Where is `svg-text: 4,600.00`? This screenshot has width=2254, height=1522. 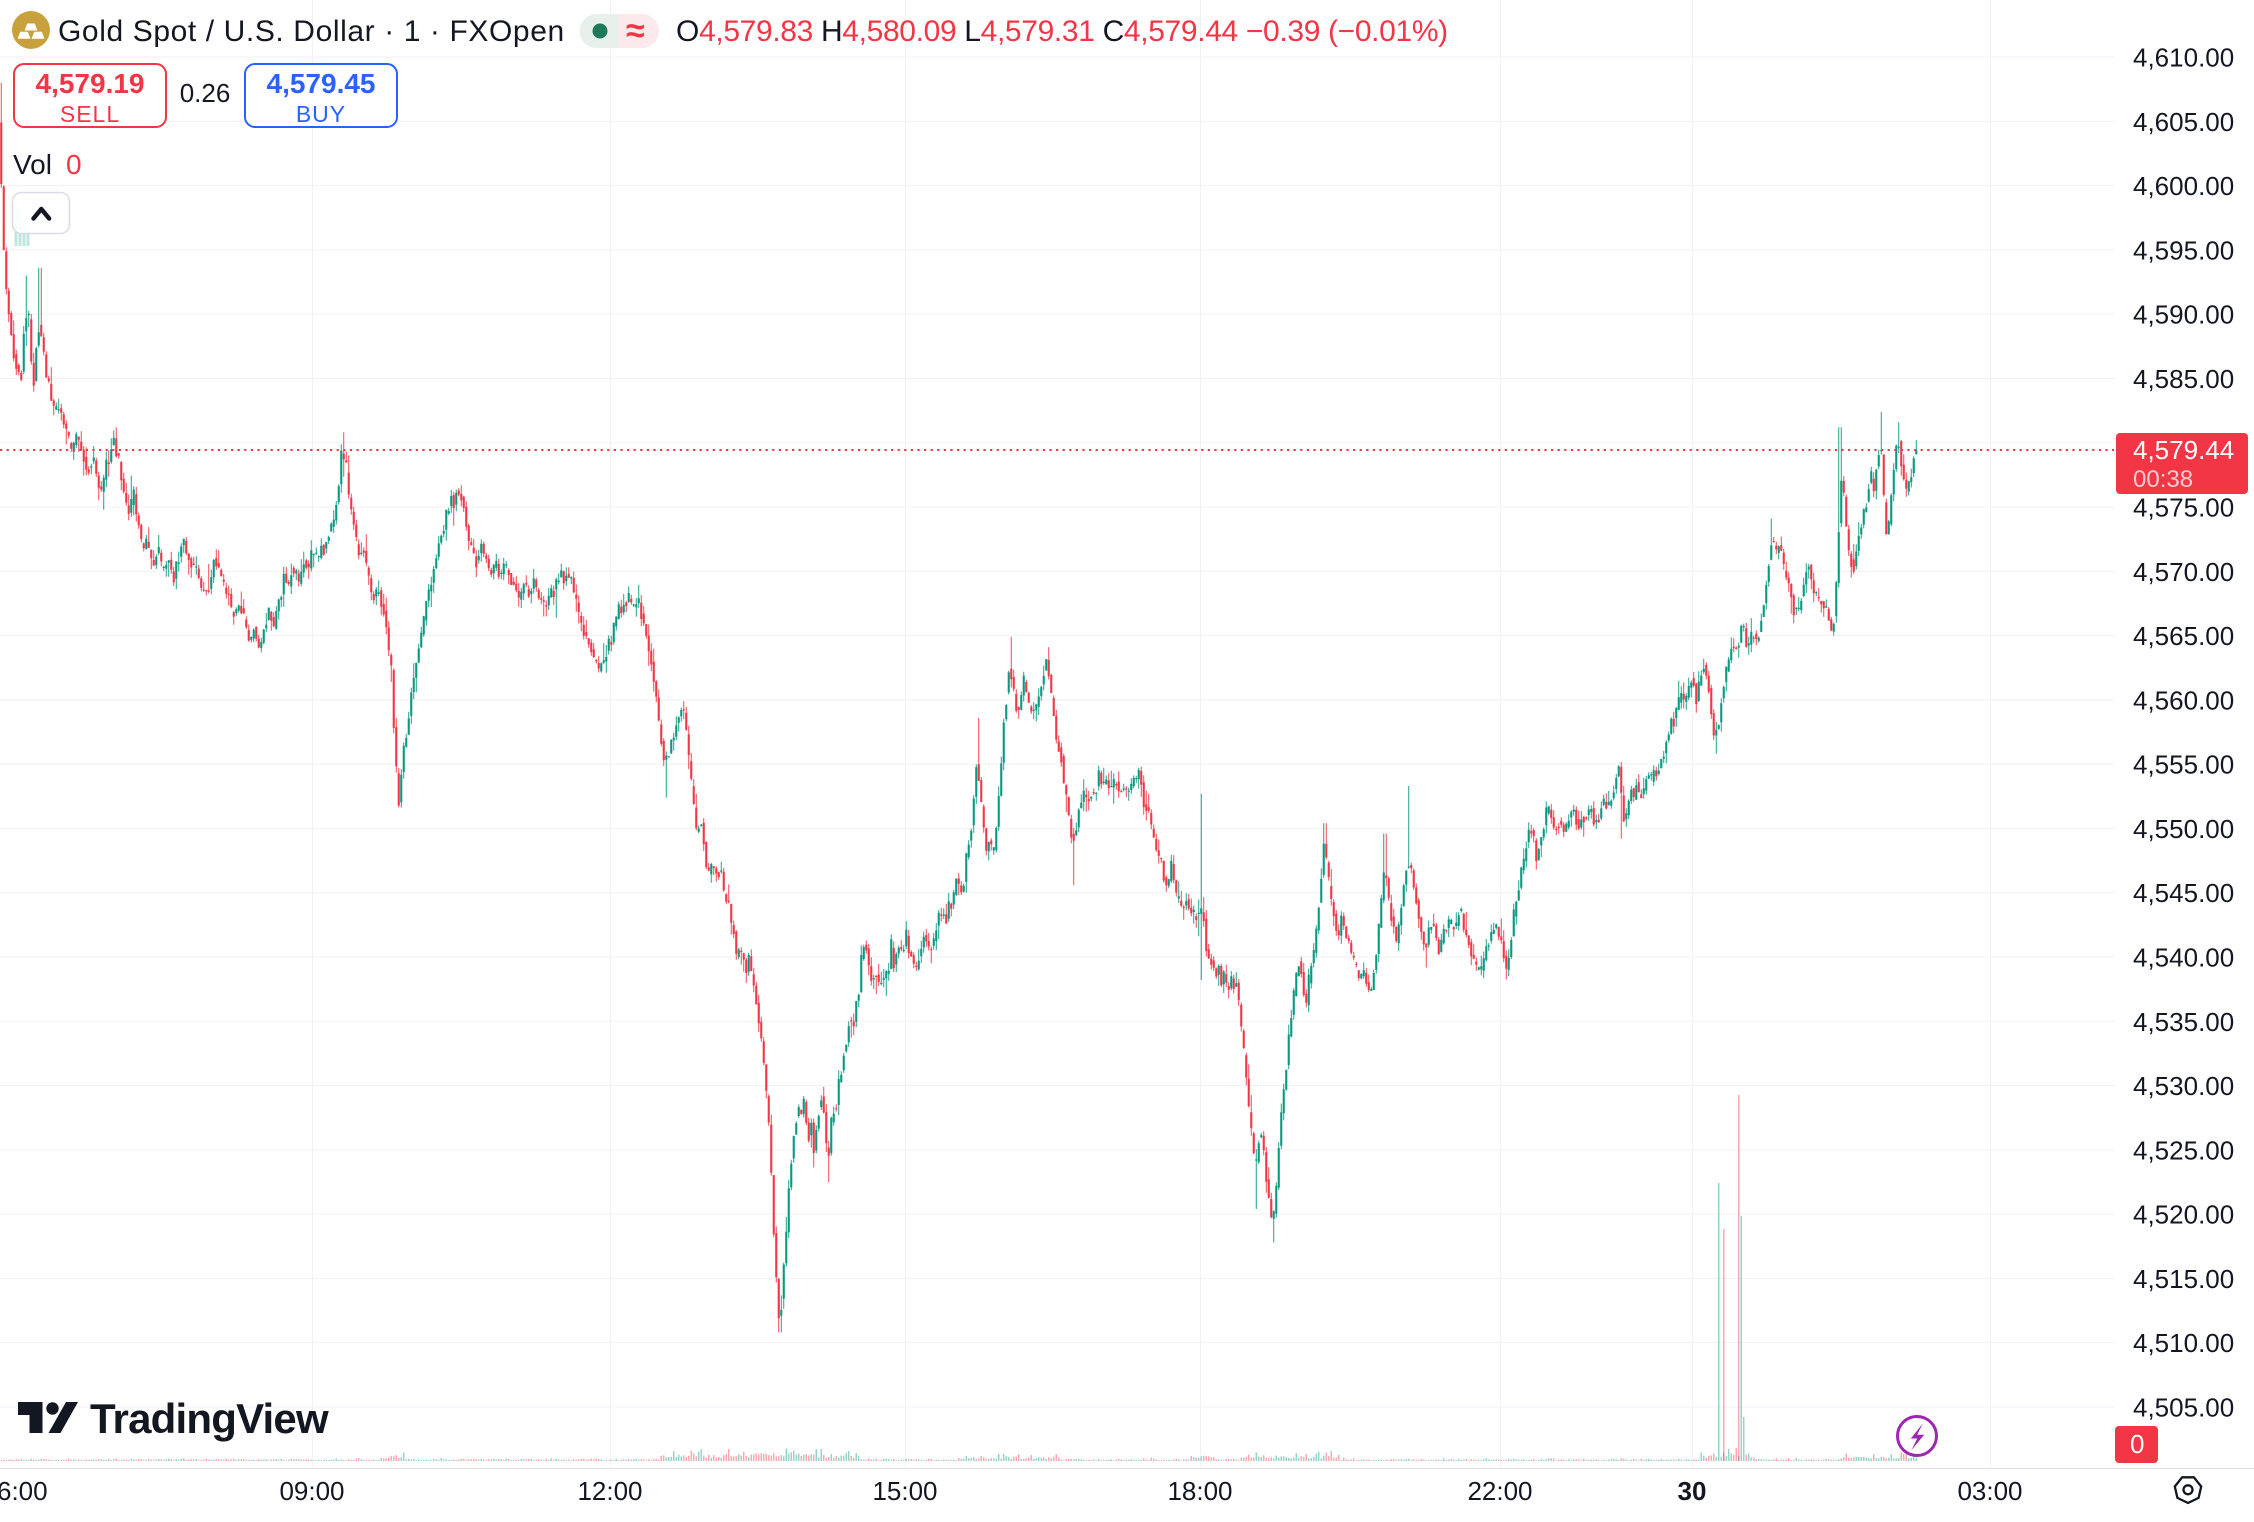 svg-text: 4,600.00 is located at coordinates (2183, 186).